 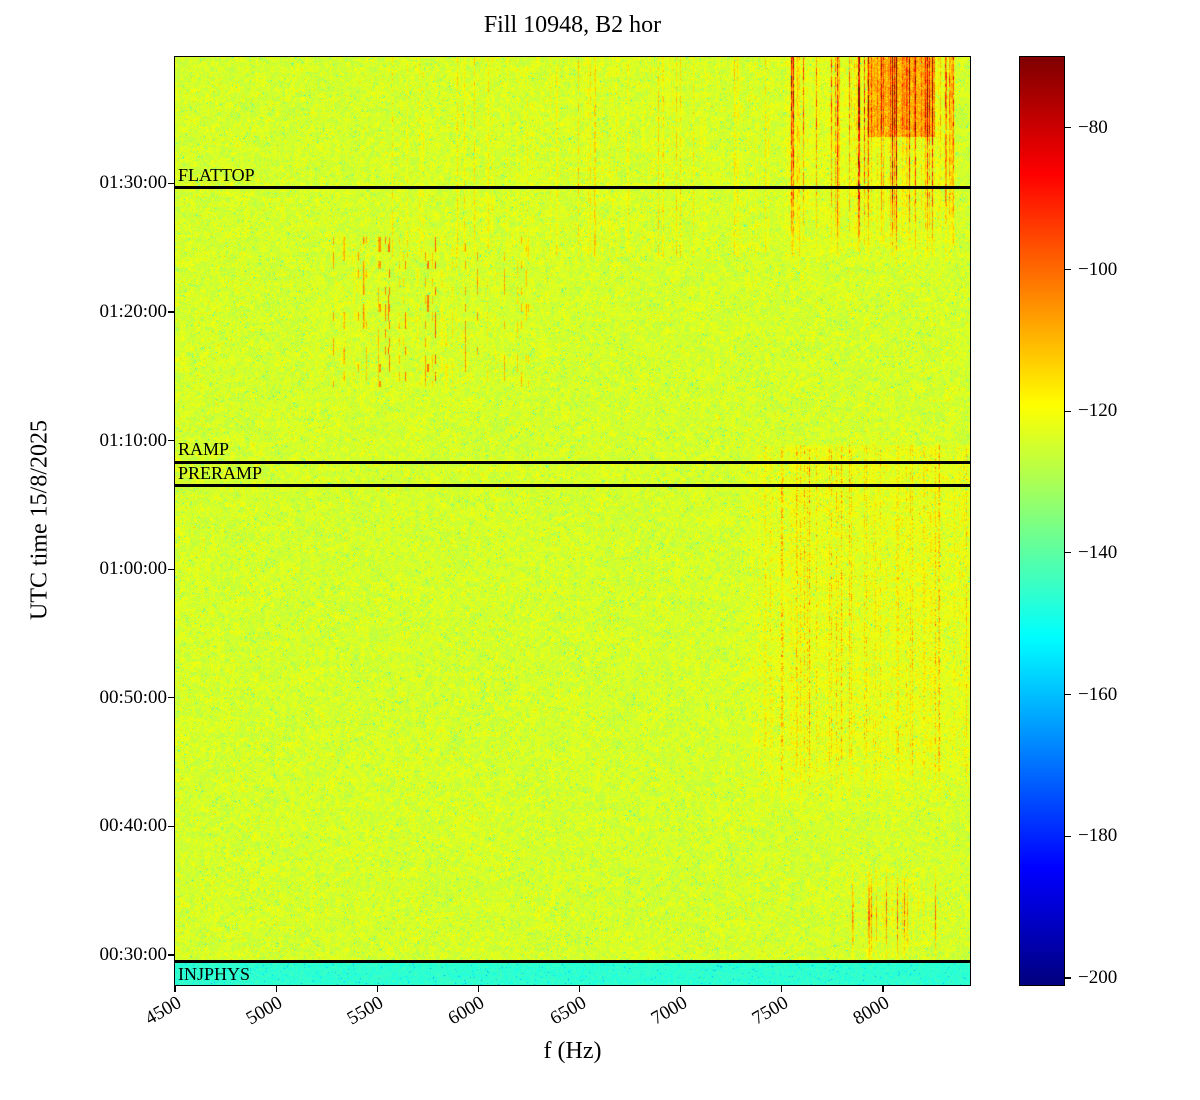 I want to click on colorbar-tick-label: −100, so click(x=1098, y=269).